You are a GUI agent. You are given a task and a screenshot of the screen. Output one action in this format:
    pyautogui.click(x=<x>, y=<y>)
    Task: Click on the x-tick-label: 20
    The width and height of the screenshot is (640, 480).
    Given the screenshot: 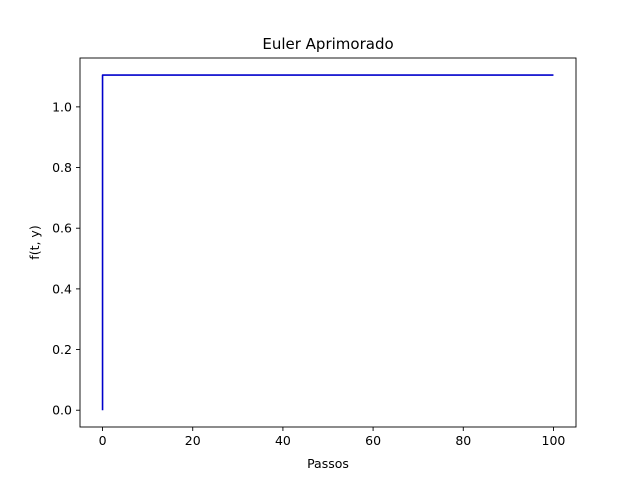 What is the action you would take?
    pyautogui.click(x=193, y=440)
    